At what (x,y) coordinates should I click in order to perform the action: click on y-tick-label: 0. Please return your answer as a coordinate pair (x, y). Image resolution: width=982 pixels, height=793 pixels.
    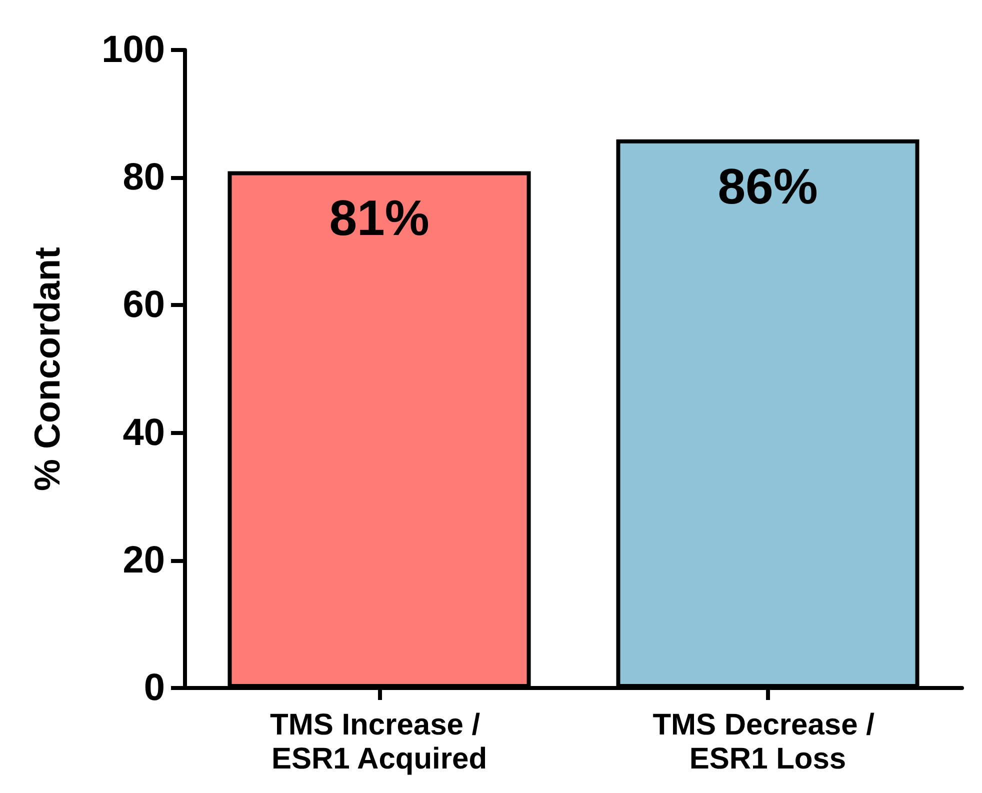
    Looking at the image, I should click on (154, 688).